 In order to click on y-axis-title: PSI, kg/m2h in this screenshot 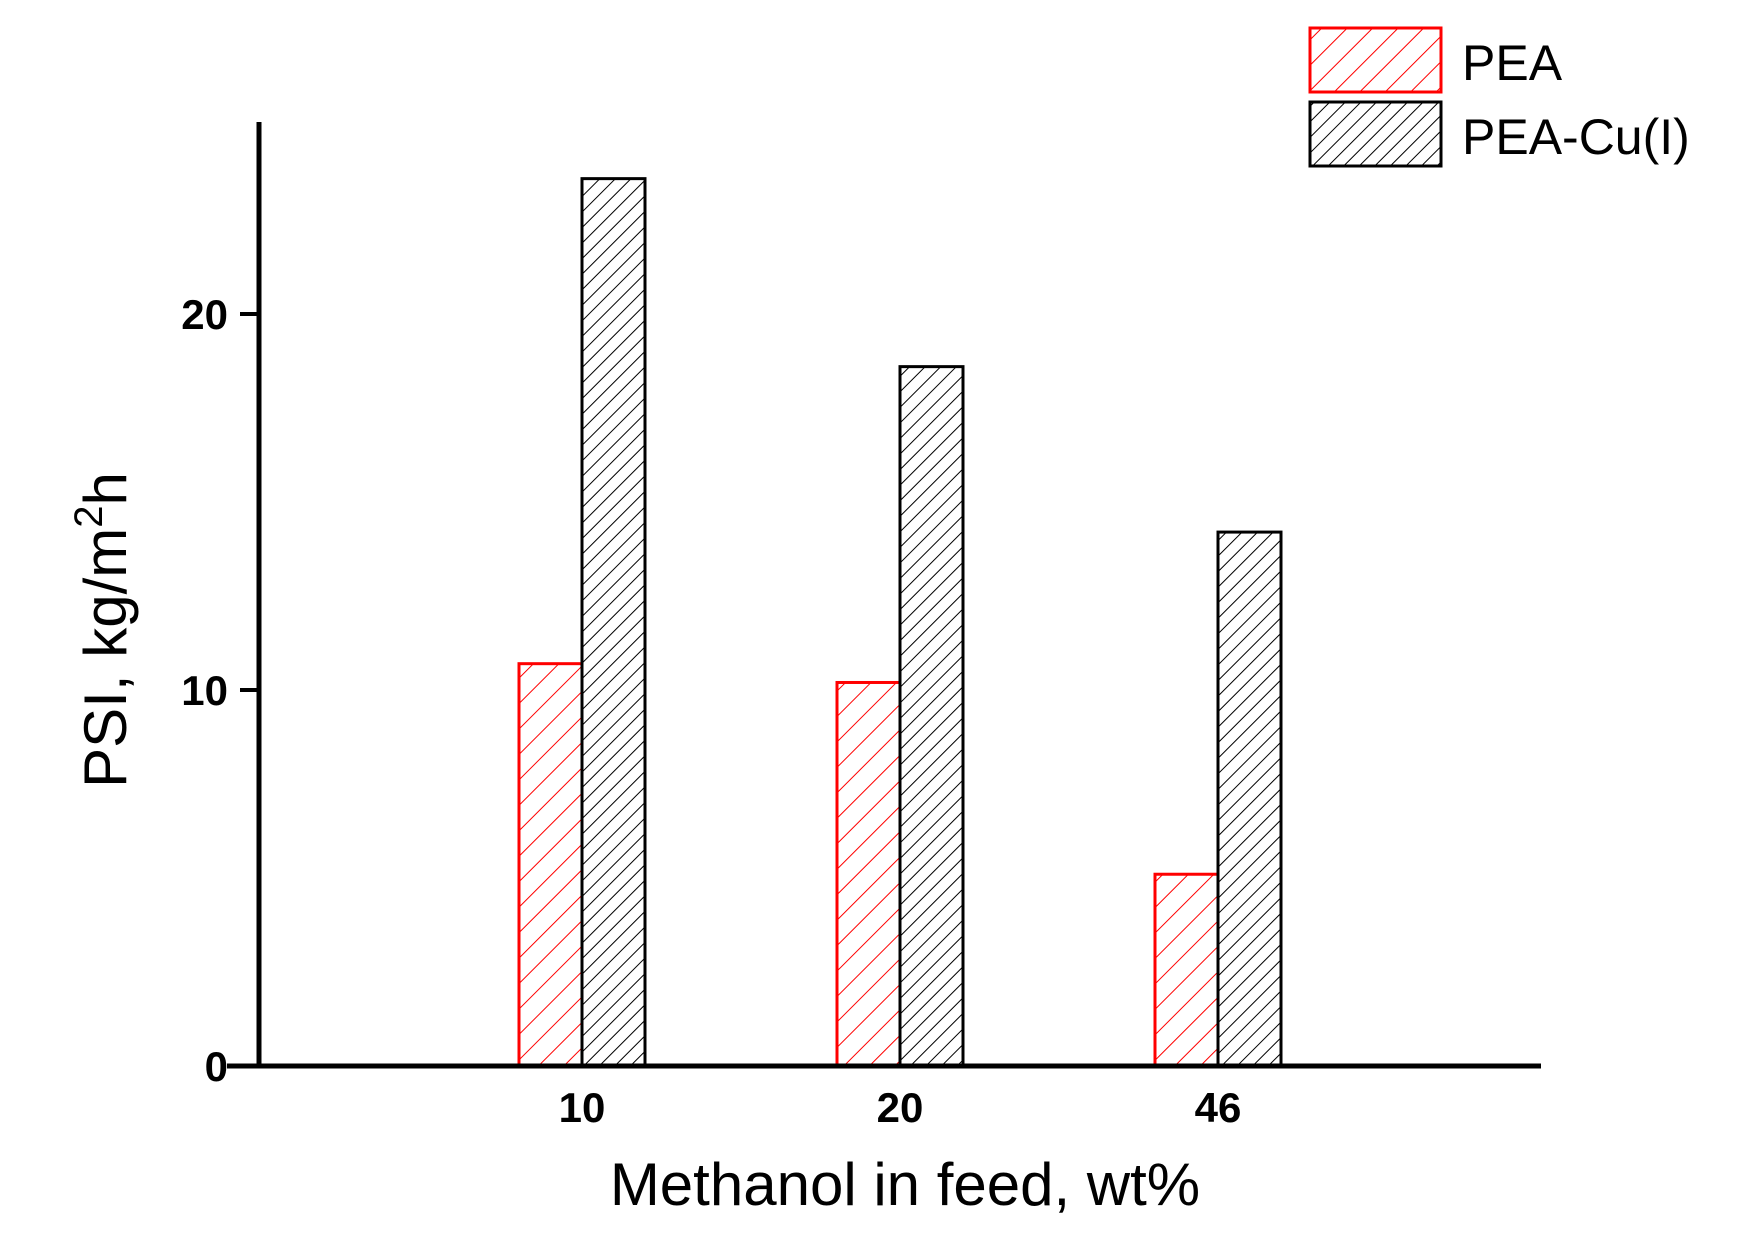, I will do `click(103, 630)`.